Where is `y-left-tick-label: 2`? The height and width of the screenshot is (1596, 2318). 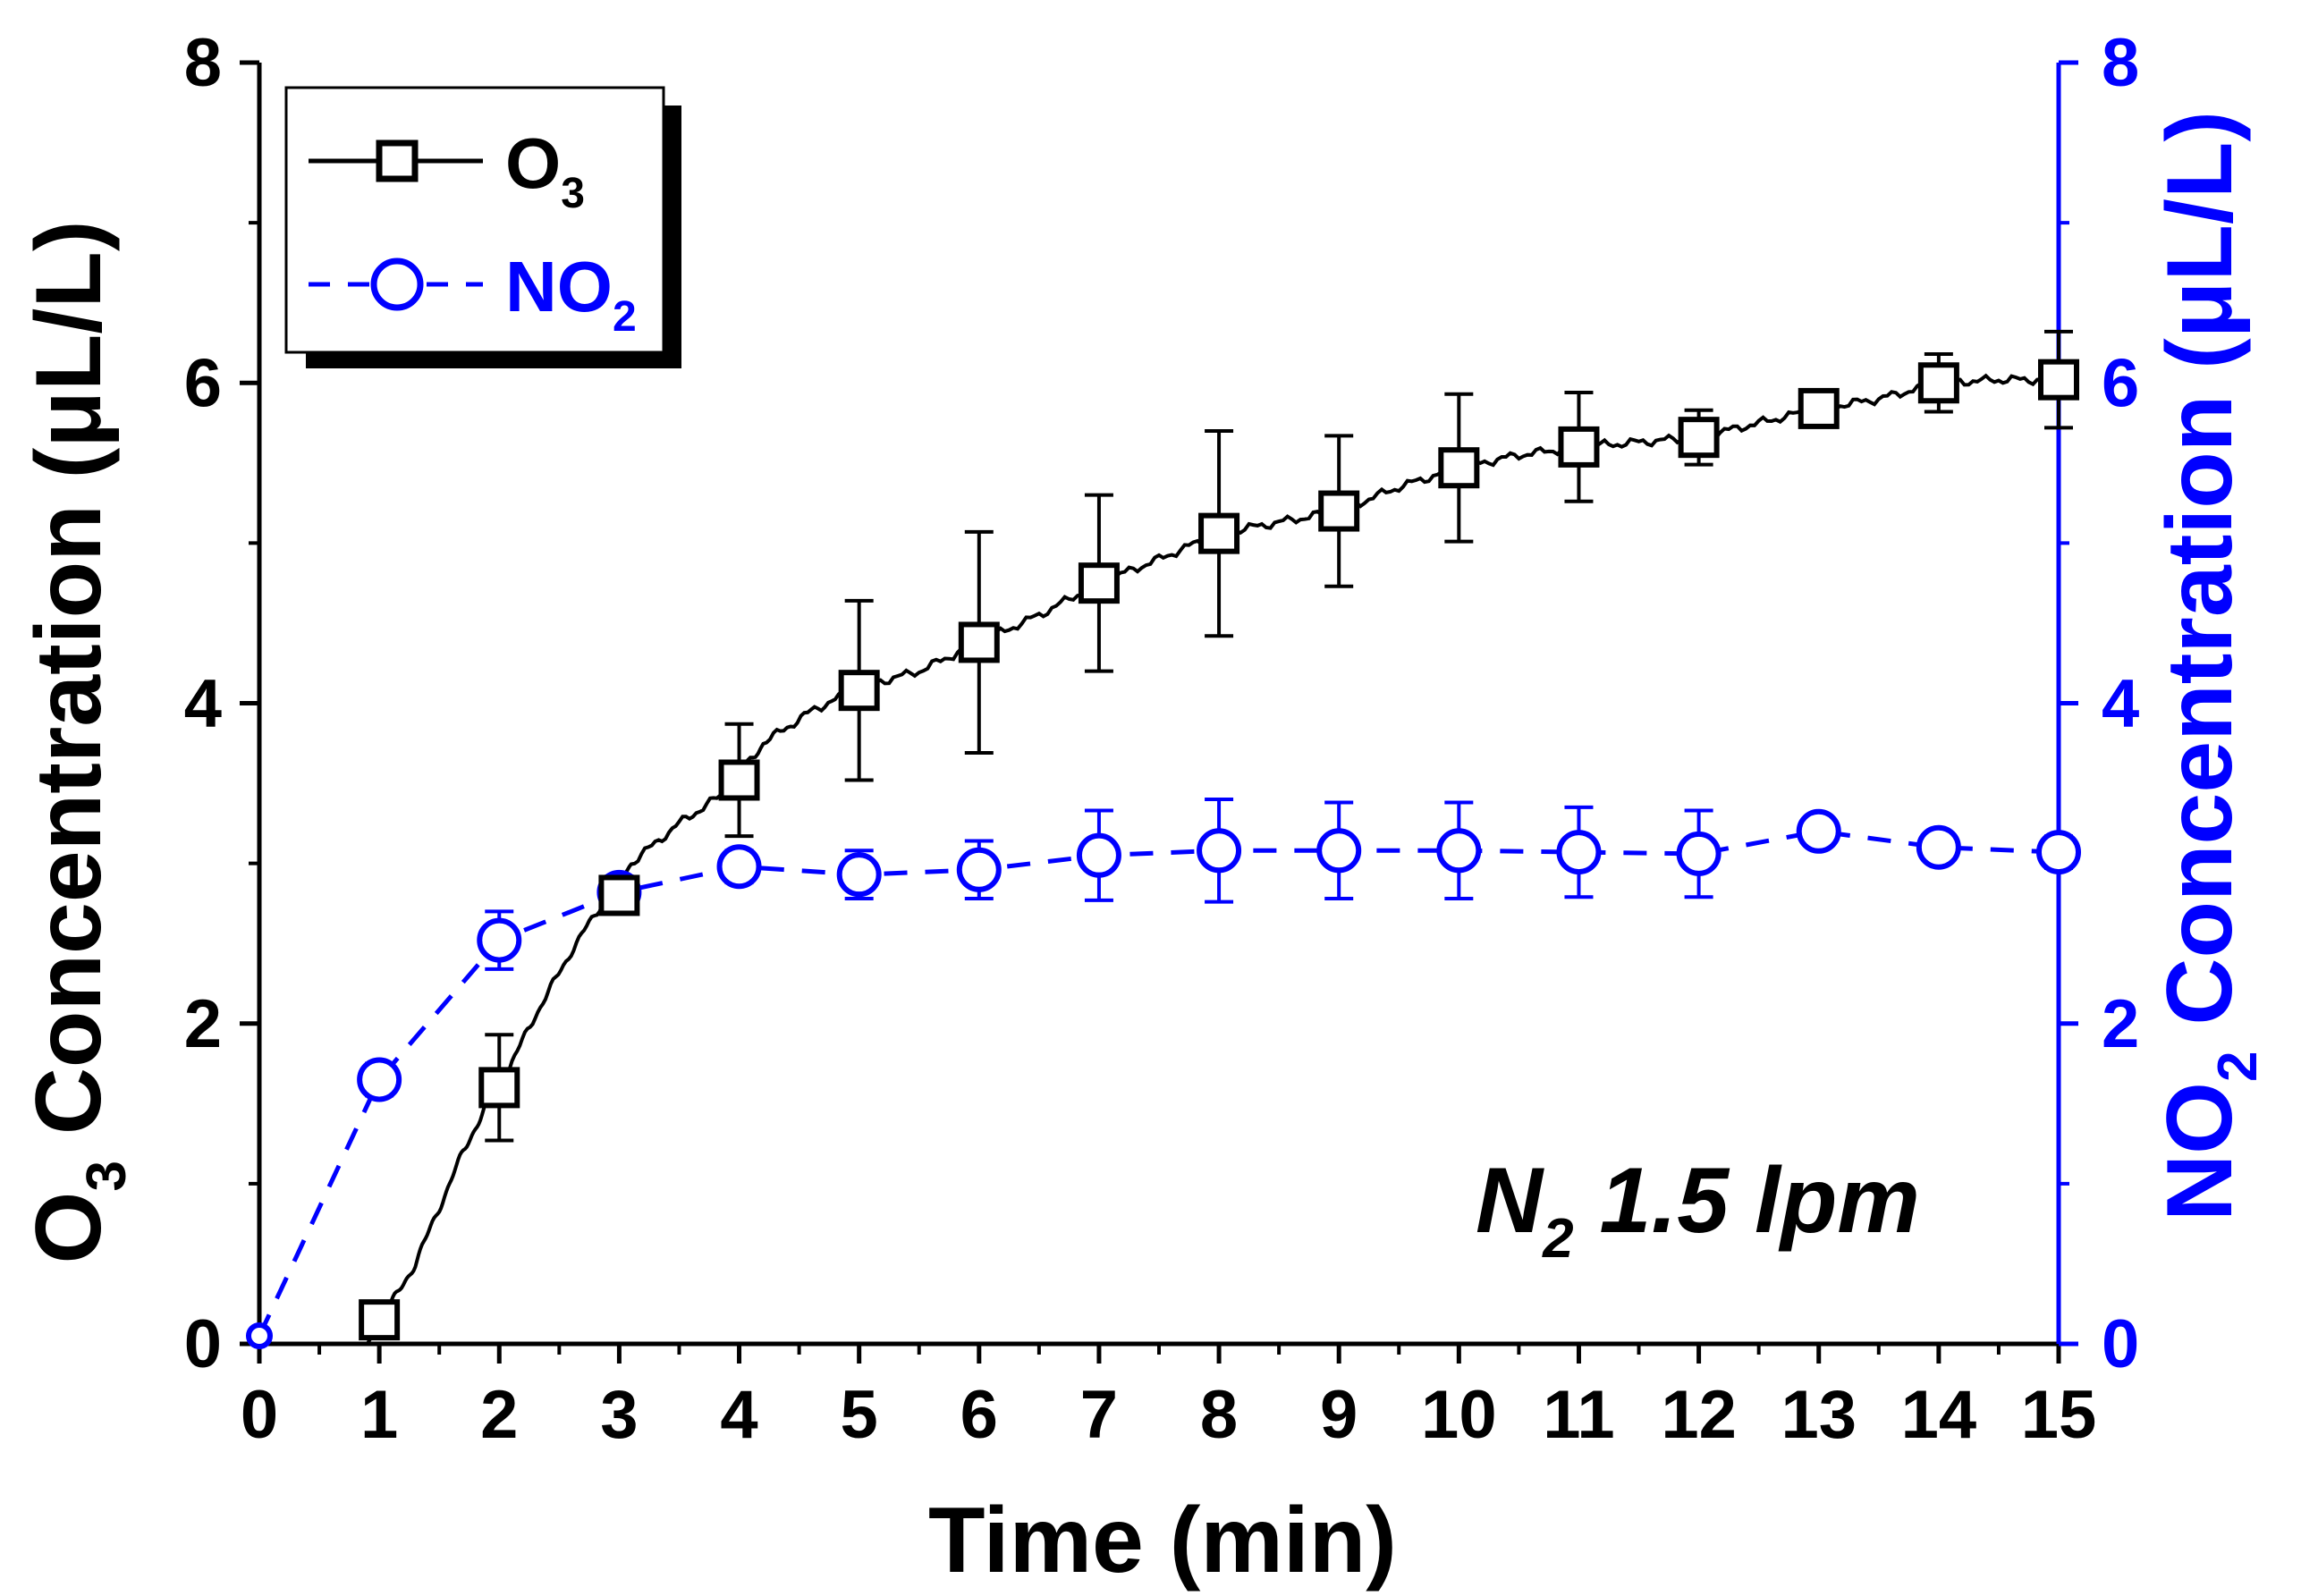 y-left-tick-label: 2 is located at coordinates (203, 1024).